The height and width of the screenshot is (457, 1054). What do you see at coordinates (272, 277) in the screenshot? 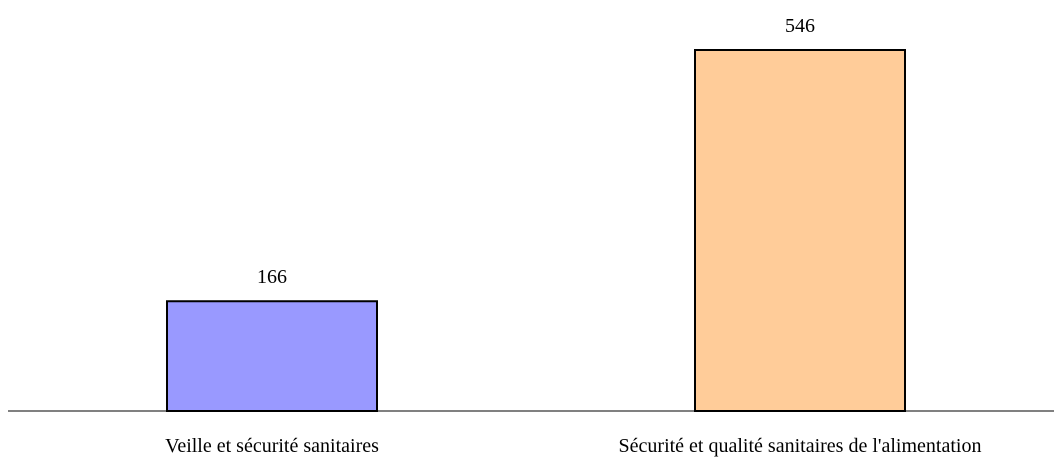
I see `data-label-1: 166` at bounding box center [272, 277].